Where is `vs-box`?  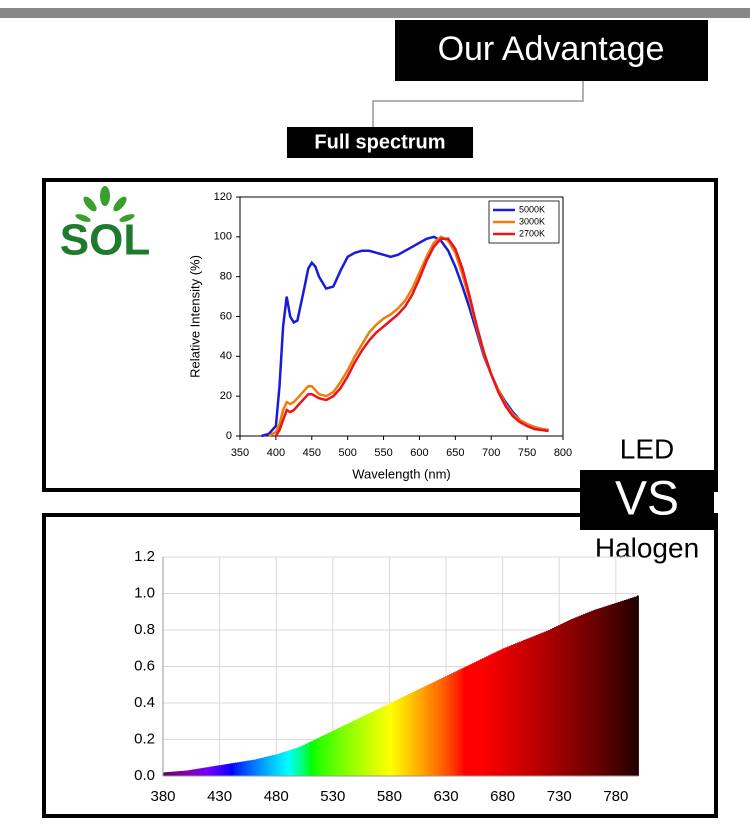
vs-box is located at coordinates (647, 500).